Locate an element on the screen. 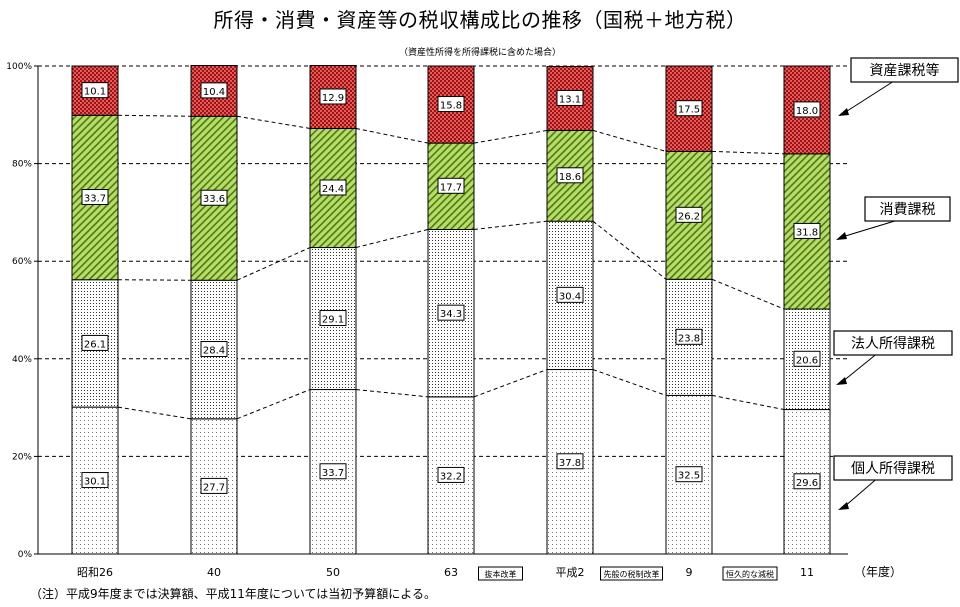  data-label: 24.4 is located at coordinates (333, 189).